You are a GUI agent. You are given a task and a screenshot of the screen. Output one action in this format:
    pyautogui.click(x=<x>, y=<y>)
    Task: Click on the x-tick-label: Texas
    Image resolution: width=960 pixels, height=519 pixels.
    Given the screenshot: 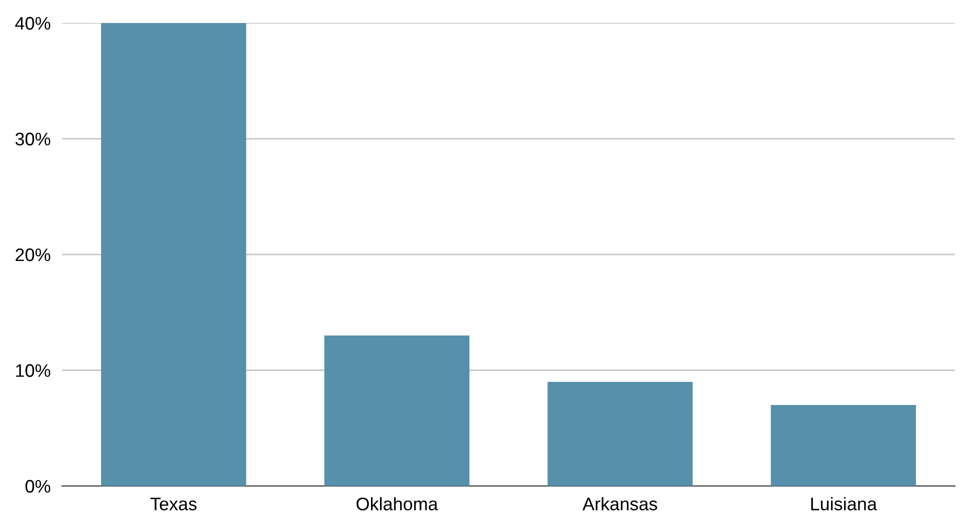 What is the action you would take?
    pyautogui.click(x=173, y=504)
    